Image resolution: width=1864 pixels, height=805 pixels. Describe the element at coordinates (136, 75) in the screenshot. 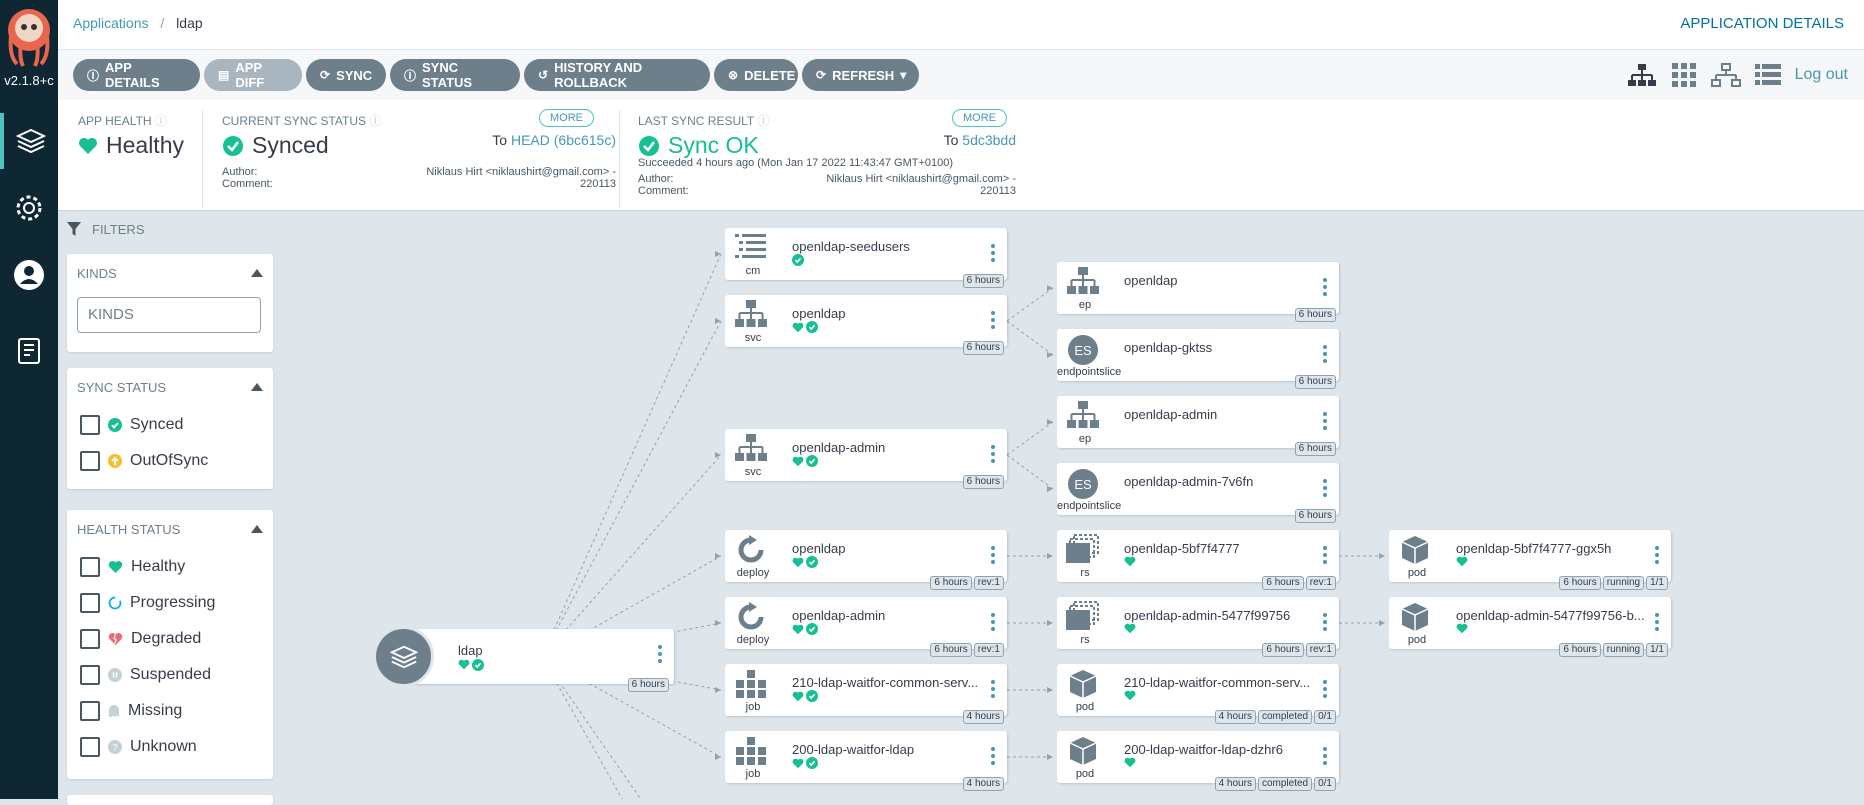

I see `app-details-button: ⓘ APP DETAILS` at that location.